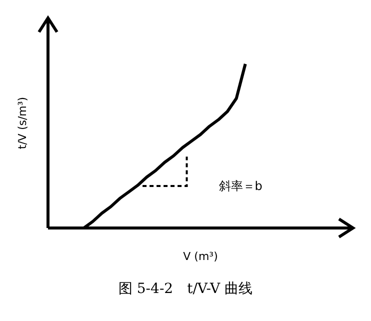 Image resolution: width=371 pixels, height=321 pixels. What do you see at coordinates (240, 186) in the screenshot?
I see `annotation: 斜率＝b` at bounding box center [240, 186].